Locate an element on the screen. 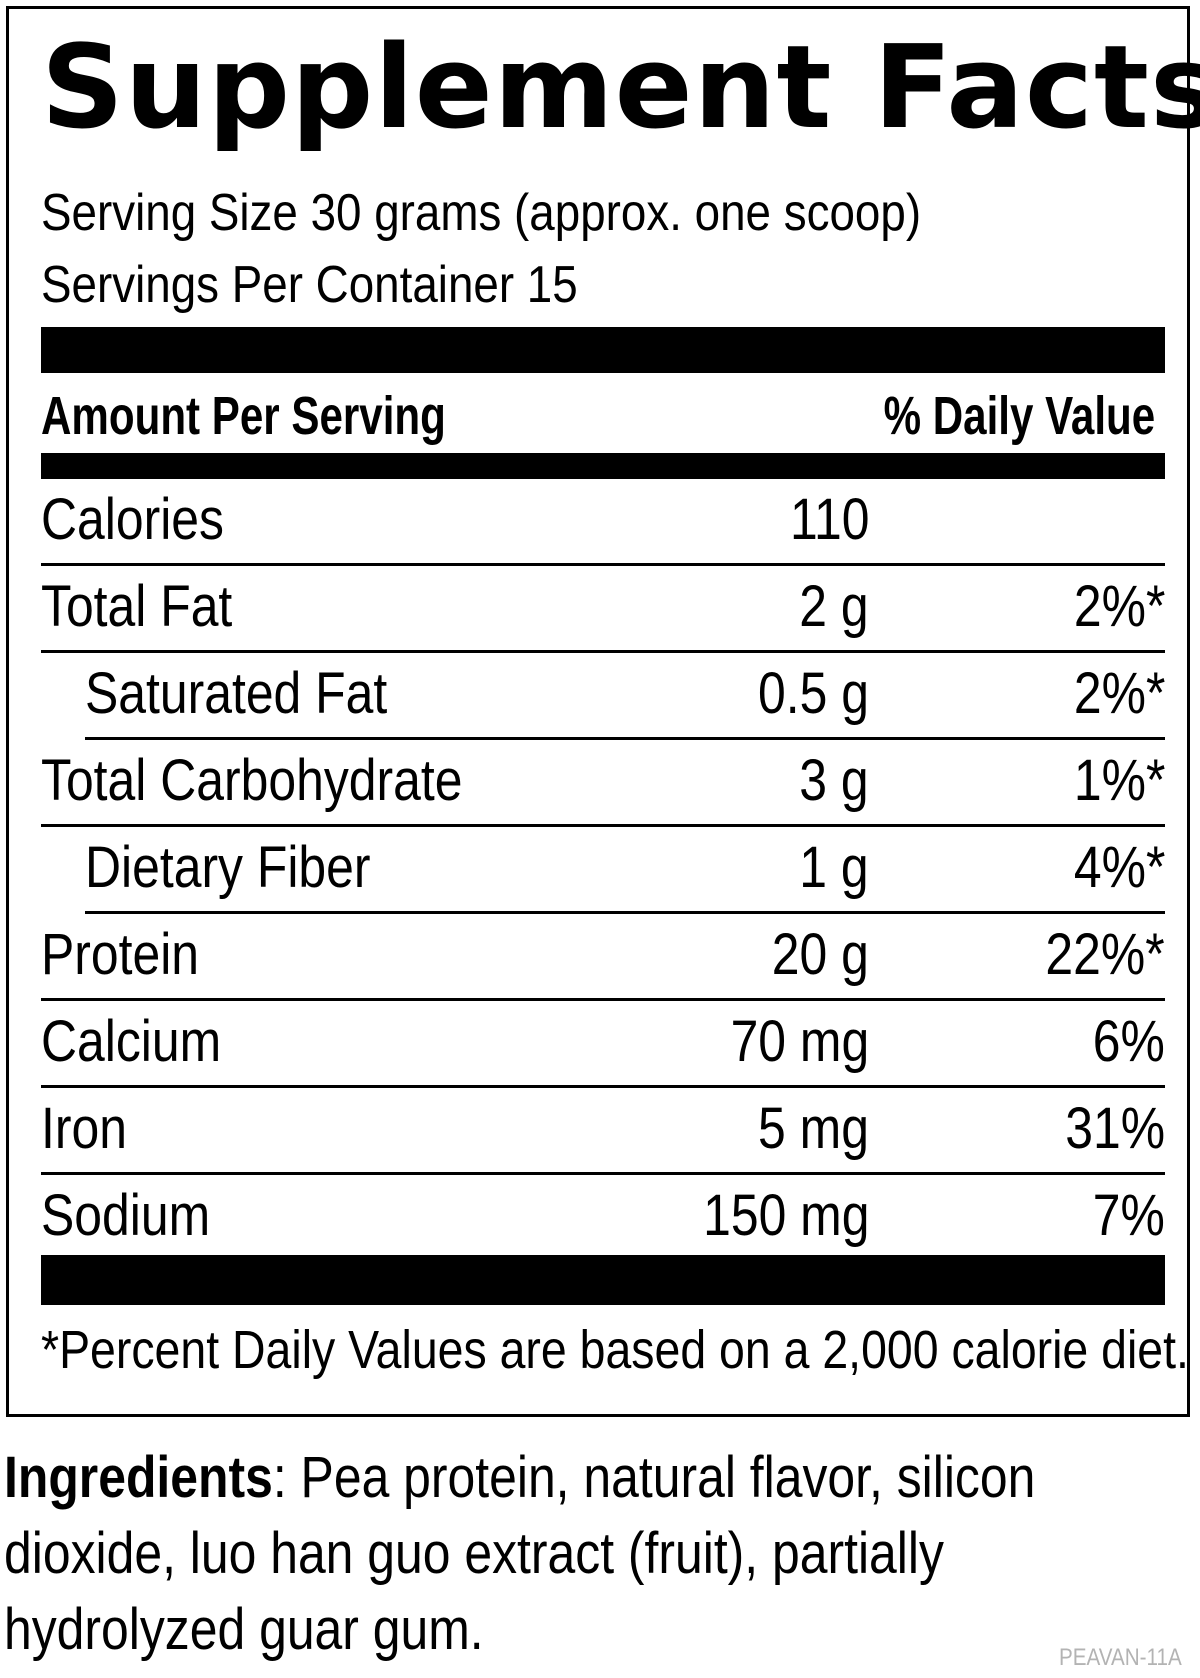  nutrient-name: Saturated Fat is located at coordinates (236, 693).